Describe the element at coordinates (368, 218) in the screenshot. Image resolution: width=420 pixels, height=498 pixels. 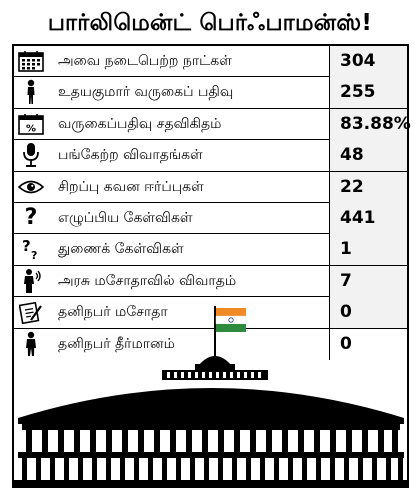
I see `row-value: 441` at that location.